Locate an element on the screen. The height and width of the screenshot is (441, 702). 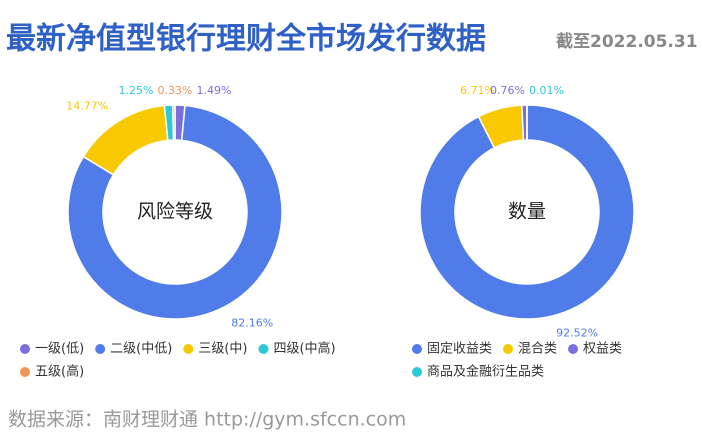
legend-label: 混合类 is located at coordinates (537, 349).